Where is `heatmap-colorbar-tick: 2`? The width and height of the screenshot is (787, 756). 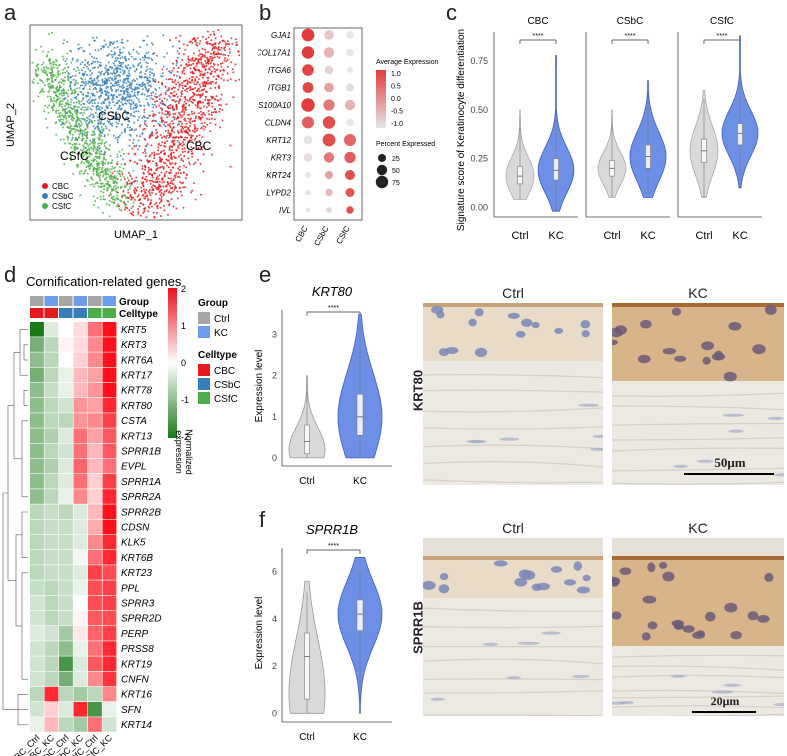
heatmap-colorbar-tick: 2 is located at coordinates (183, 289).